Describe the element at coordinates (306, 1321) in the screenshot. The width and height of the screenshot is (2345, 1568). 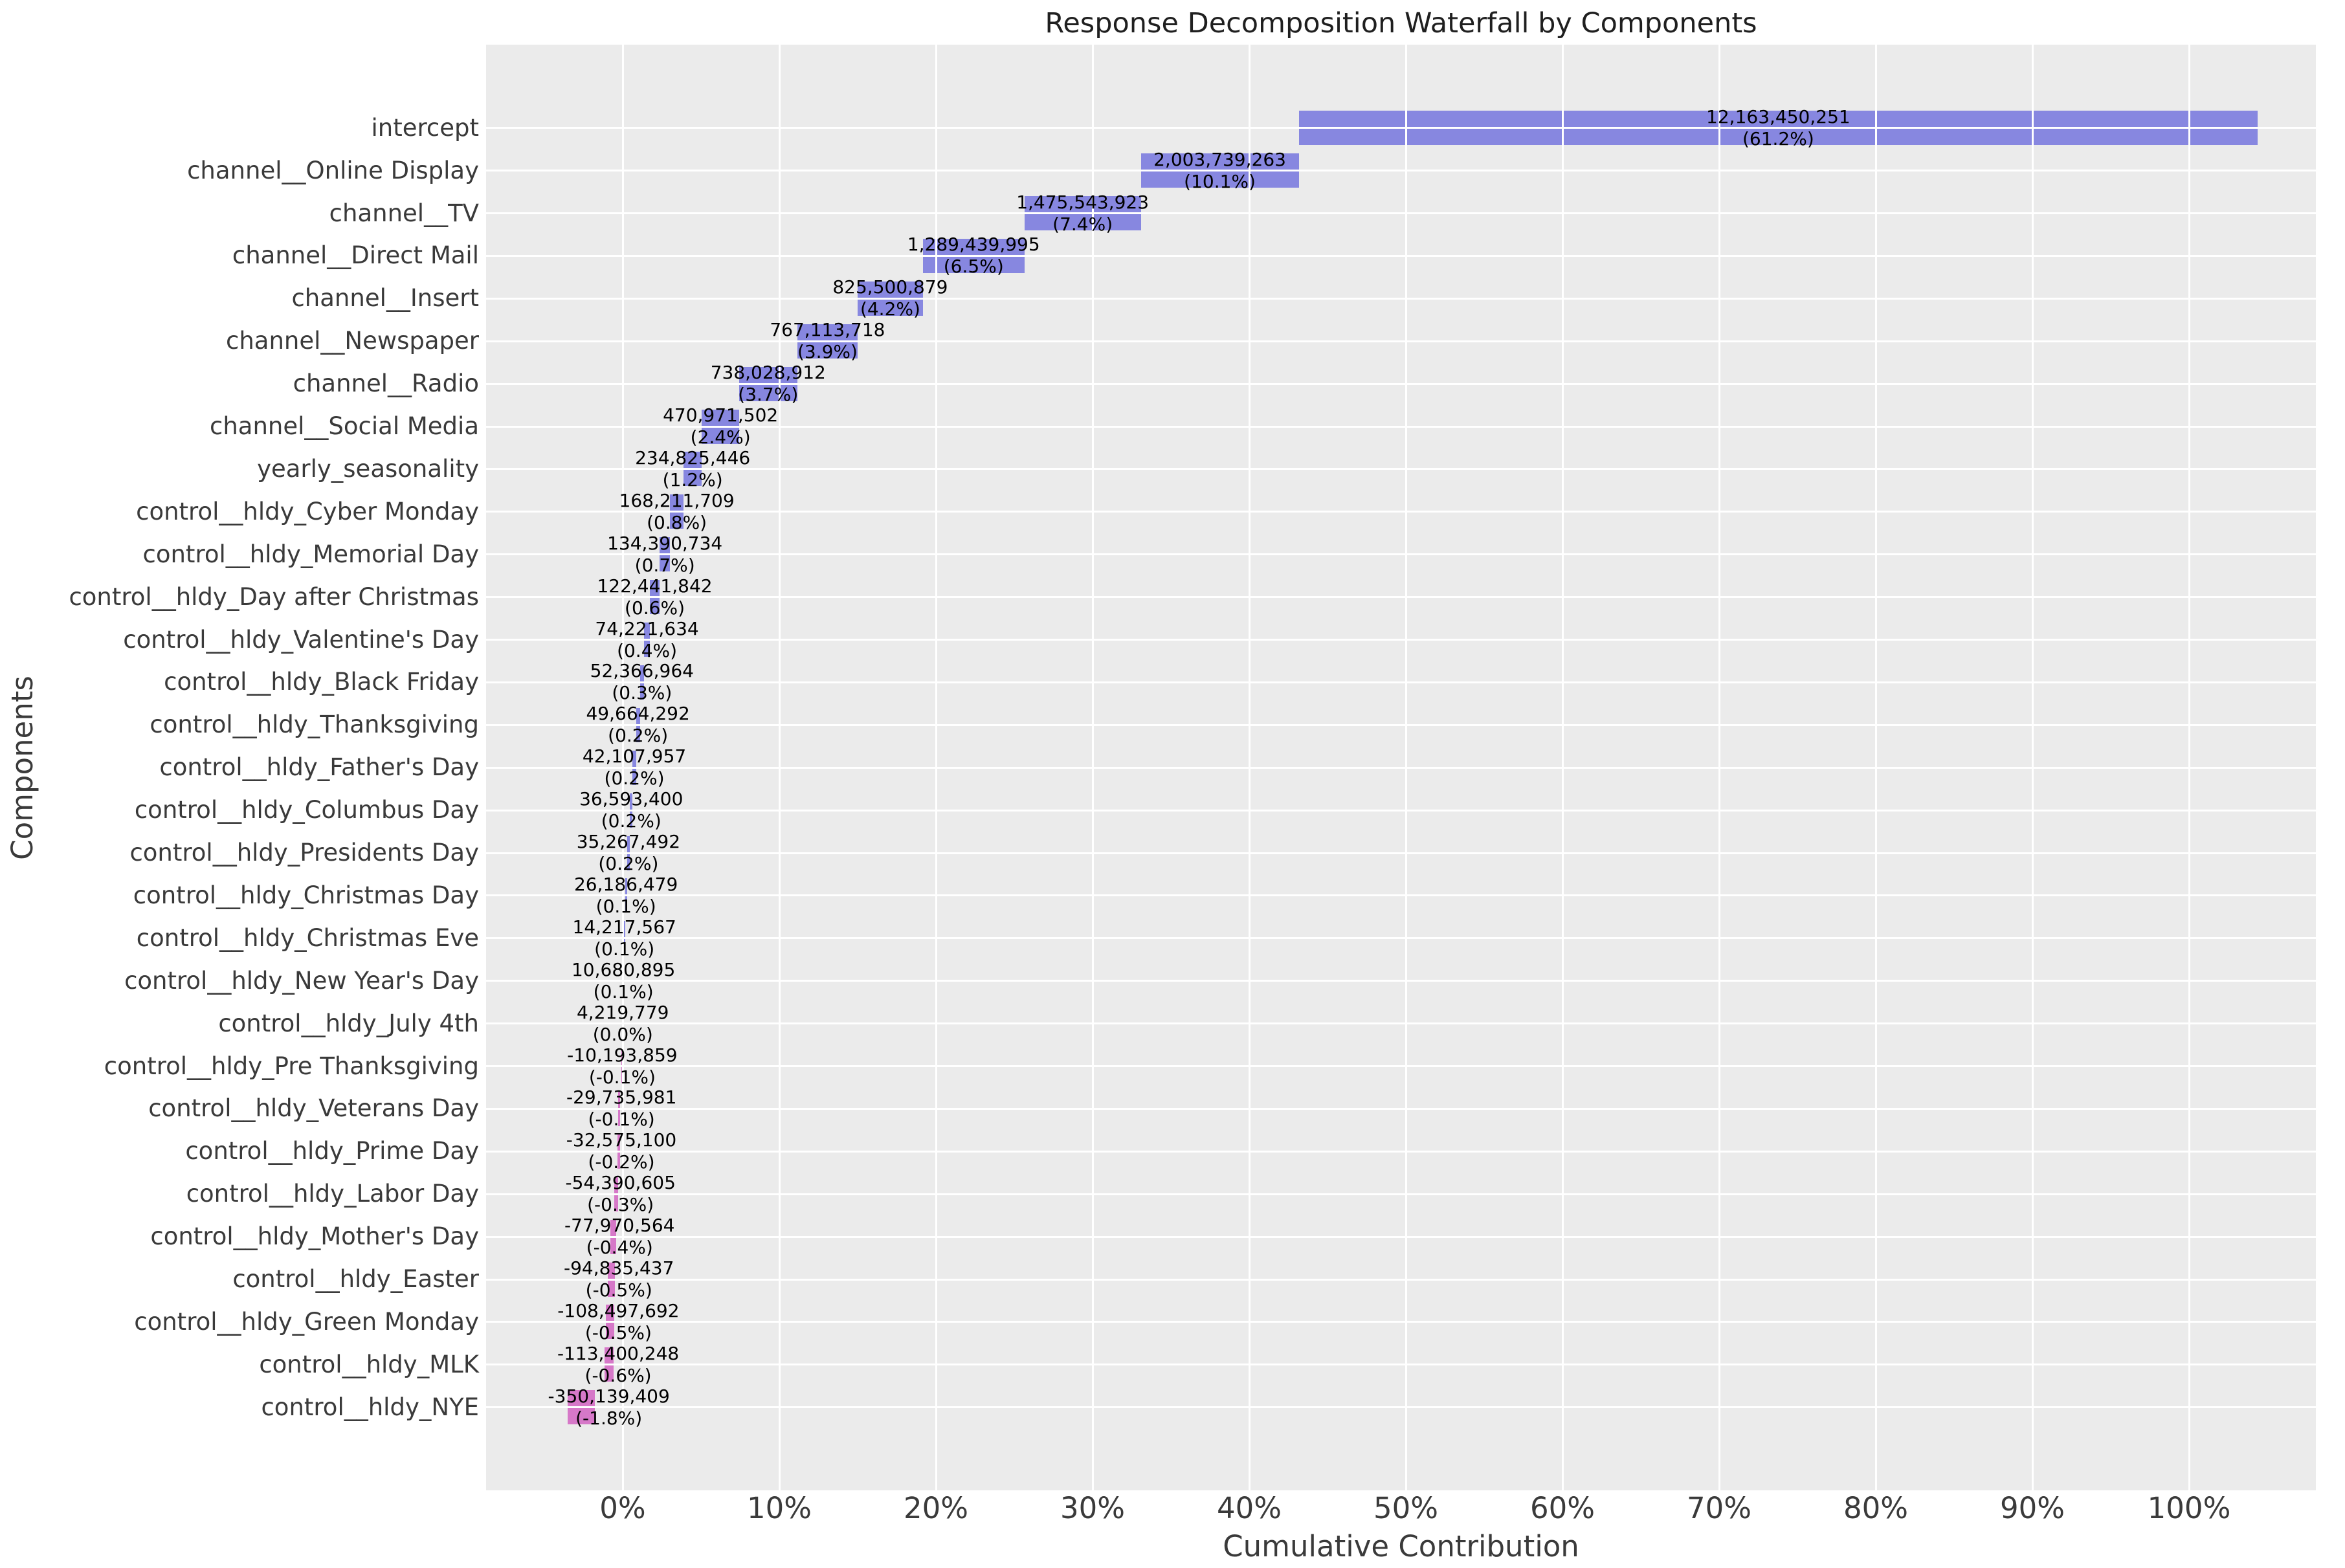
I see `y-category-label: control__hldy_Green Monday` at that location.